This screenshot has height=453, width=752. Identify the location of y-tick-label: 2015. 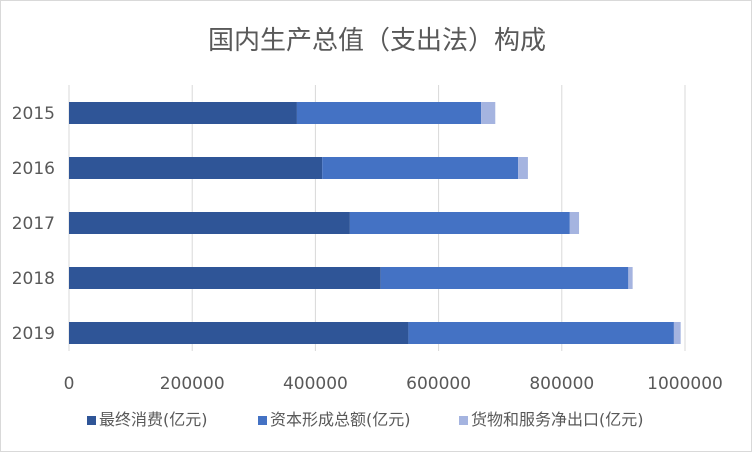
(33, 114).